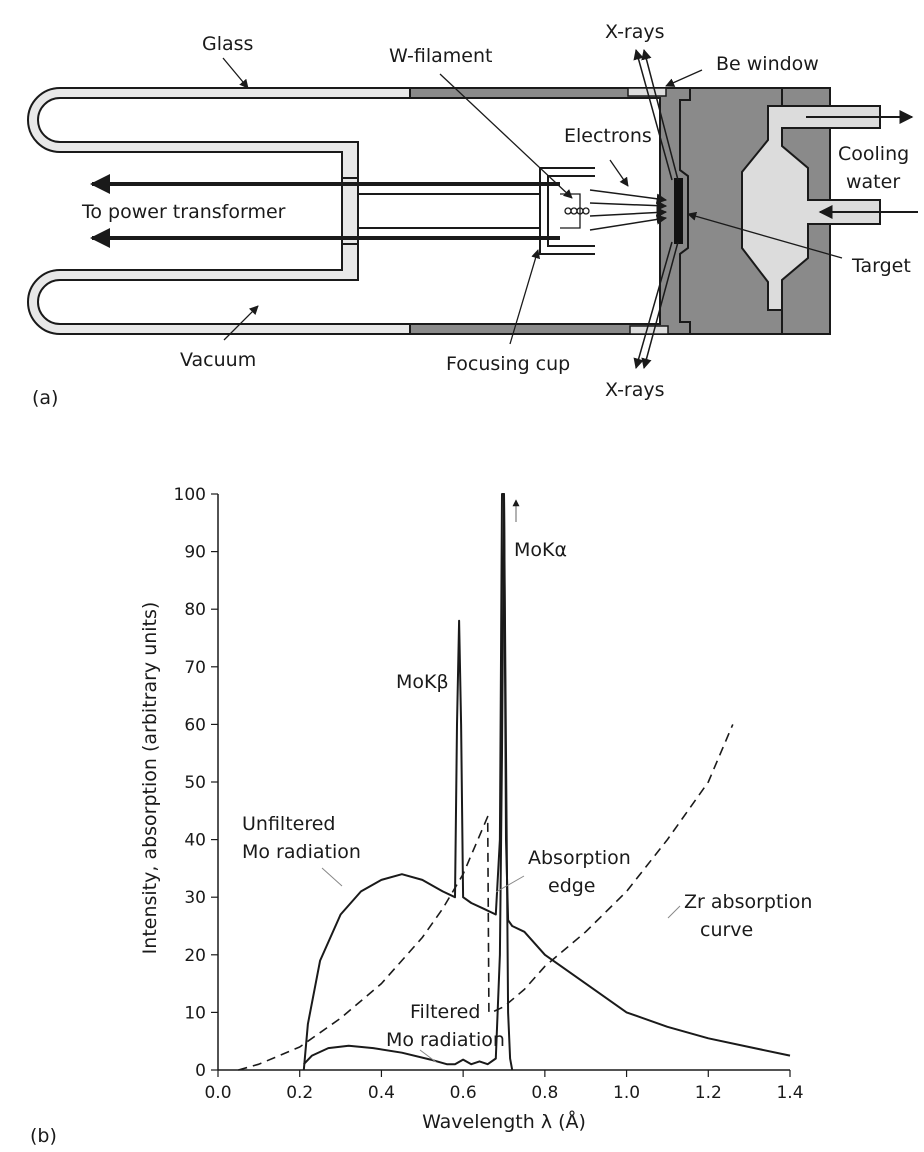  I want to click on annotation-absorption-1: Absorption, so click(579, 858).